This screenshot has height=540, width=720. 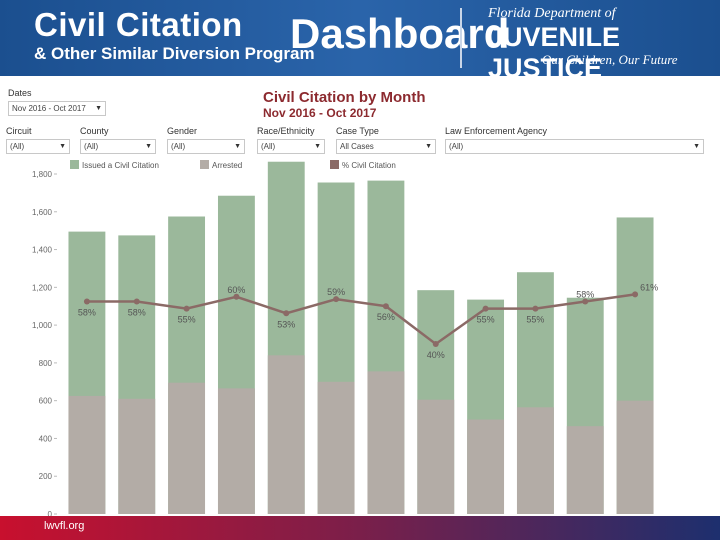 What do you see at coordinates (360, 528) in the screenshot?
I see `footer-bar: lwvfl.org` at bounding box center [360, 528].